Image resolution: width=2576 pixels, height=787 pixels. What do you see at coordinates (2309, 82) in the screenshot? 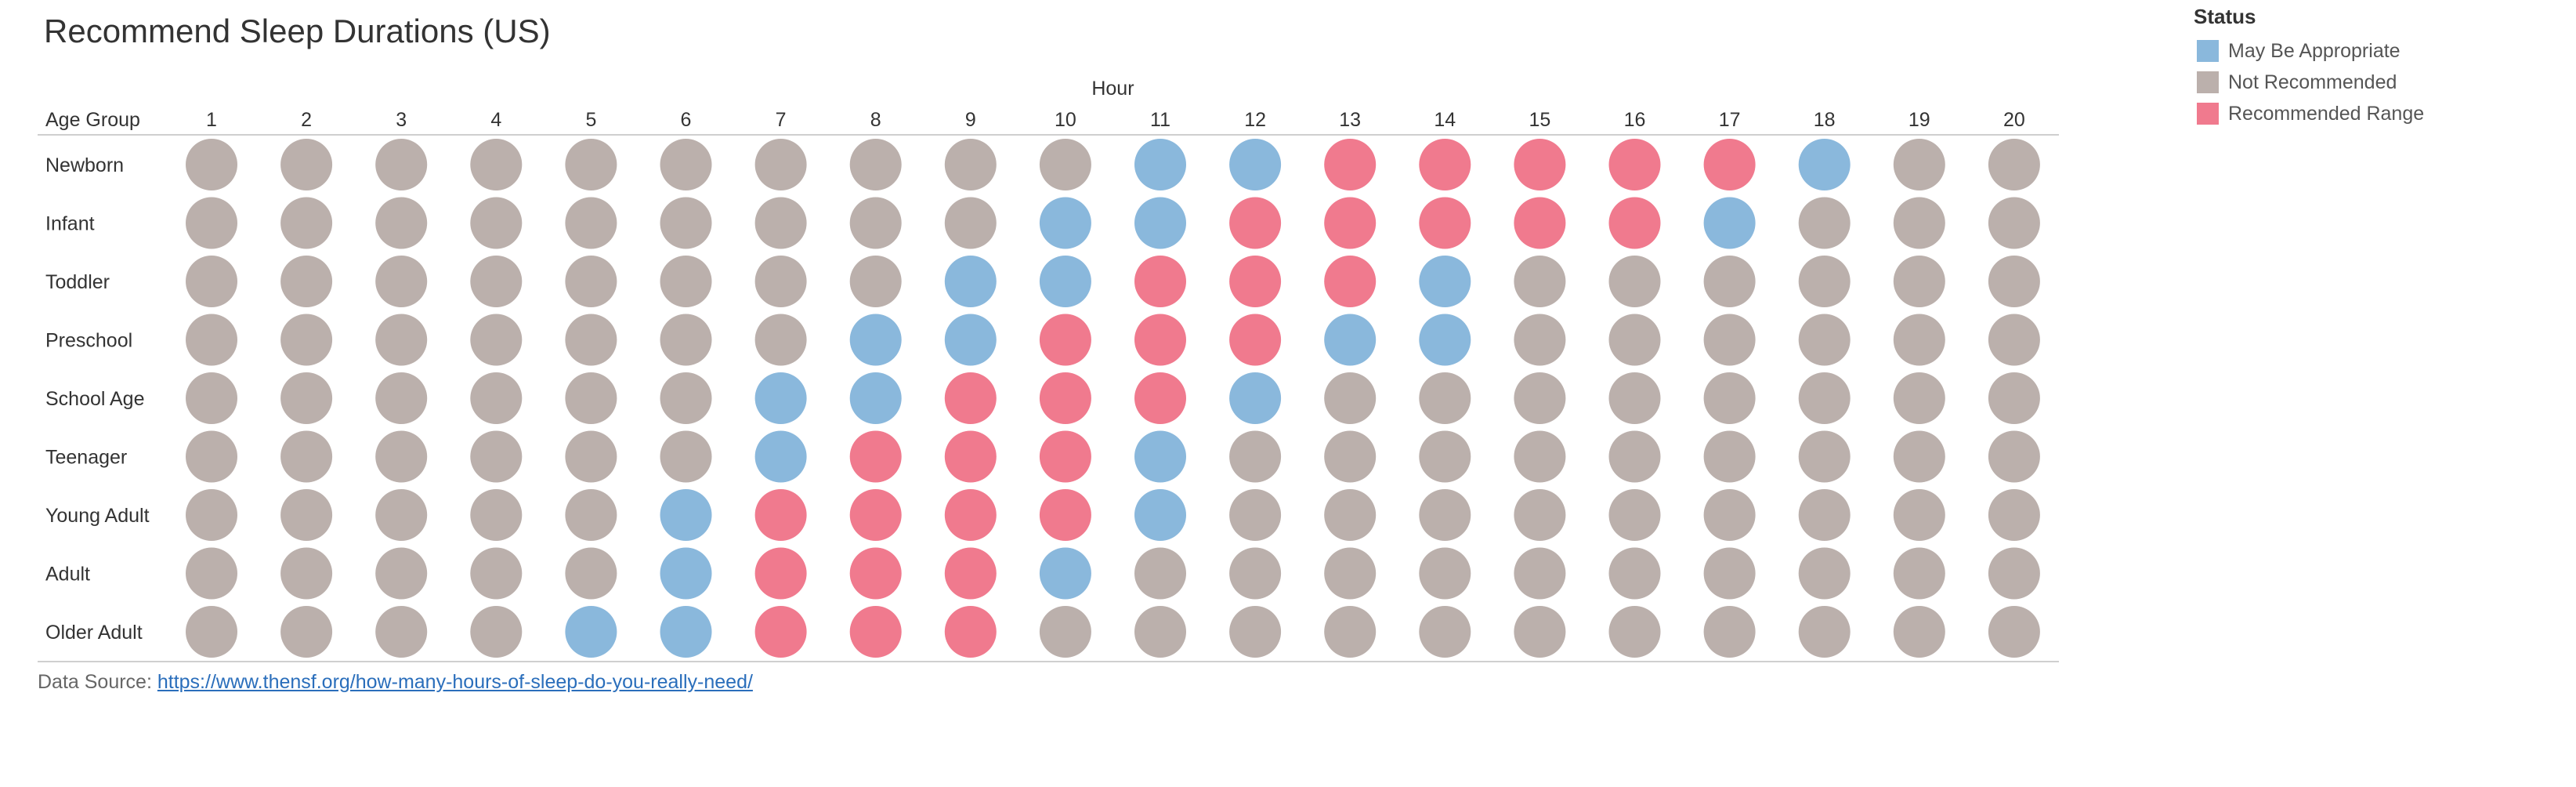
I see `legend-item-not-recommended: Not Recommended` at bounding box center [2309, 82].